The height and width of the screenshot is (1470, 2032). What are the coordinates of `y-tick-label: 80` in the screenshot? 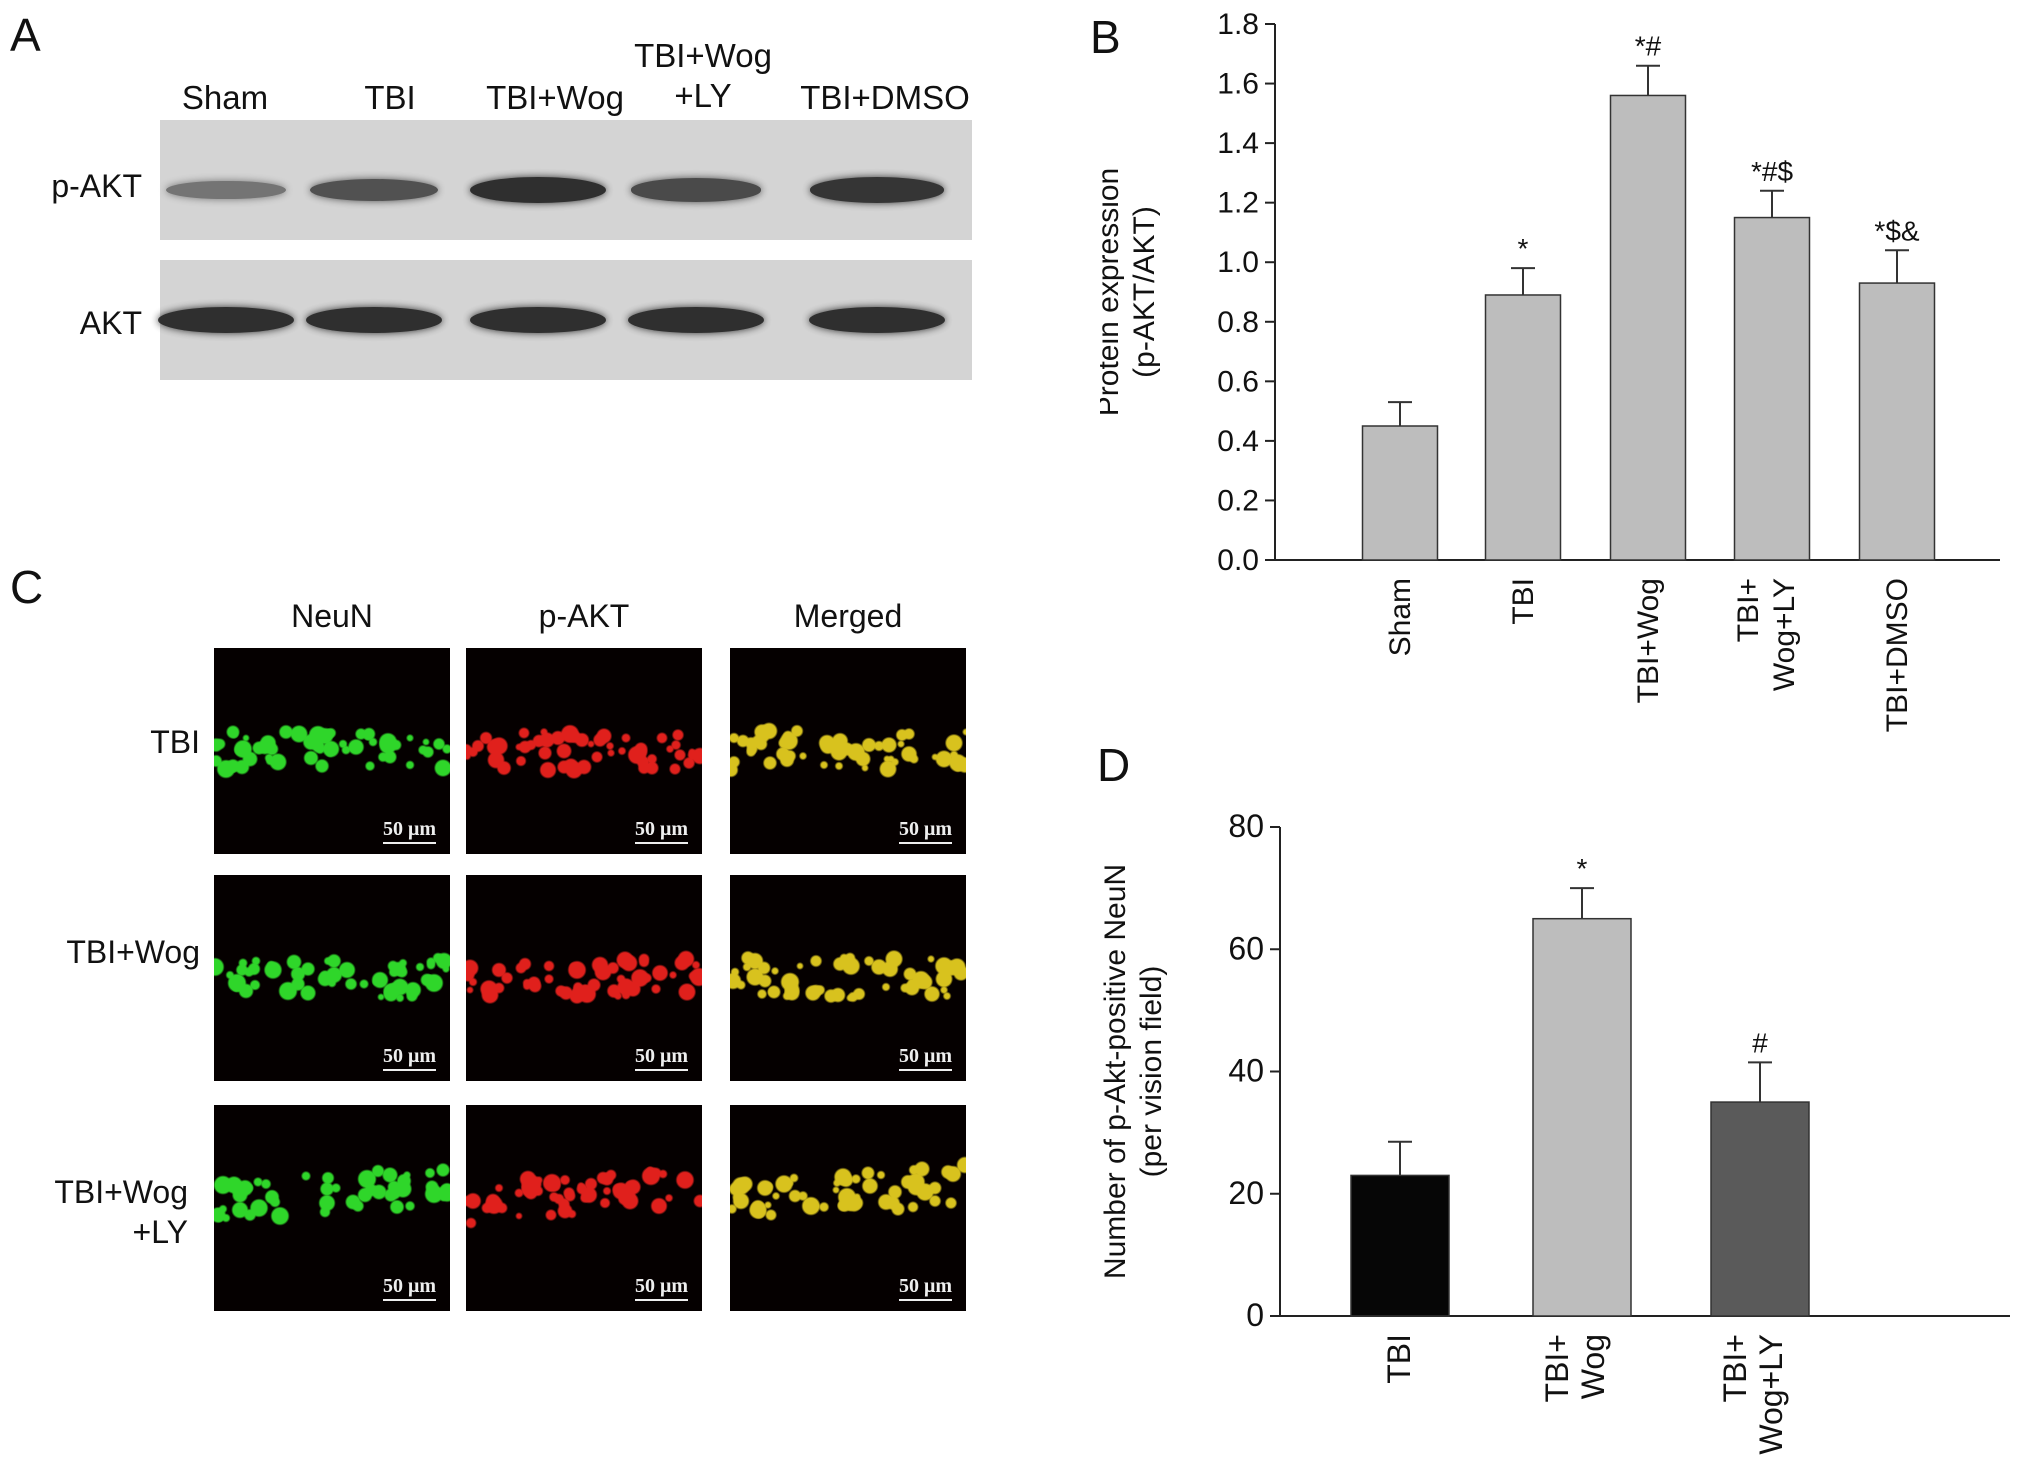 It's located at (1246, 826).